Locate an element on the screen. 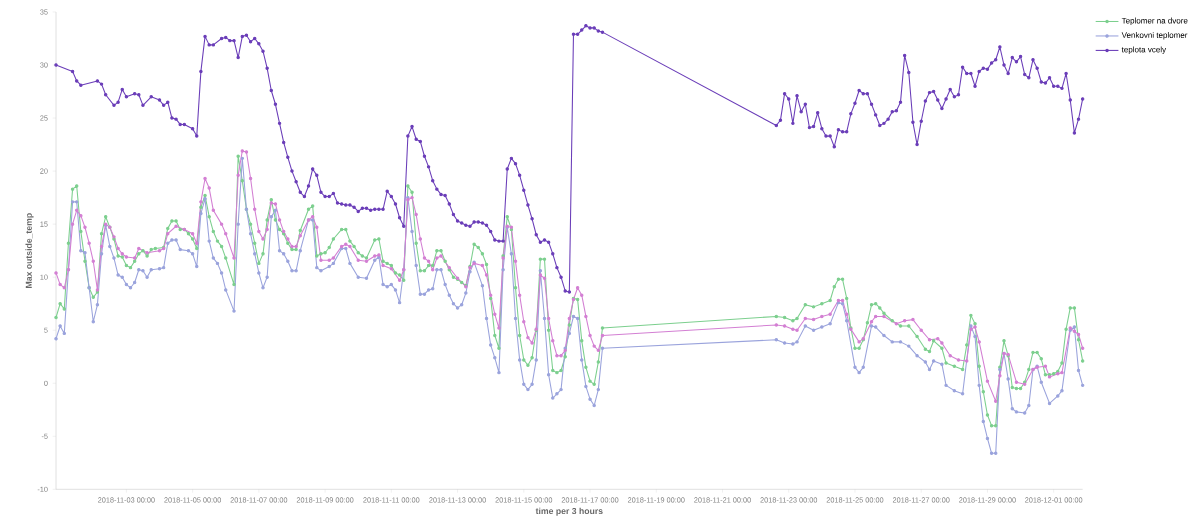 The image size is (1200, 524). legend-label: Teplomer na dvore is located at coordinates (1154, 21).